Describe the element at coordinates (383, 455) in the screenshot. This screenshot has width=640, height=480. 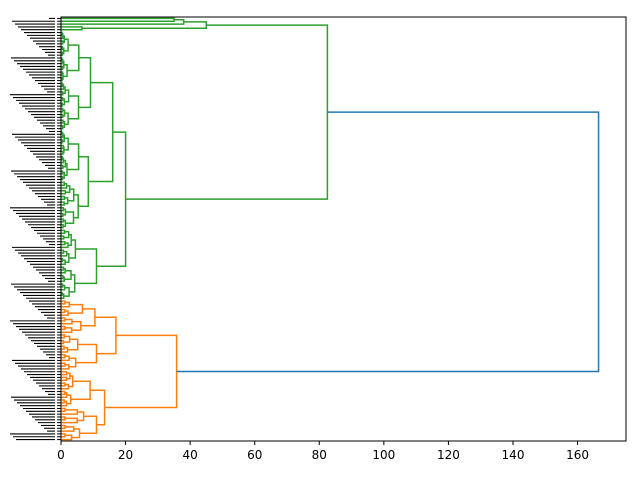
I see `x-tick-label: 100` at that location.